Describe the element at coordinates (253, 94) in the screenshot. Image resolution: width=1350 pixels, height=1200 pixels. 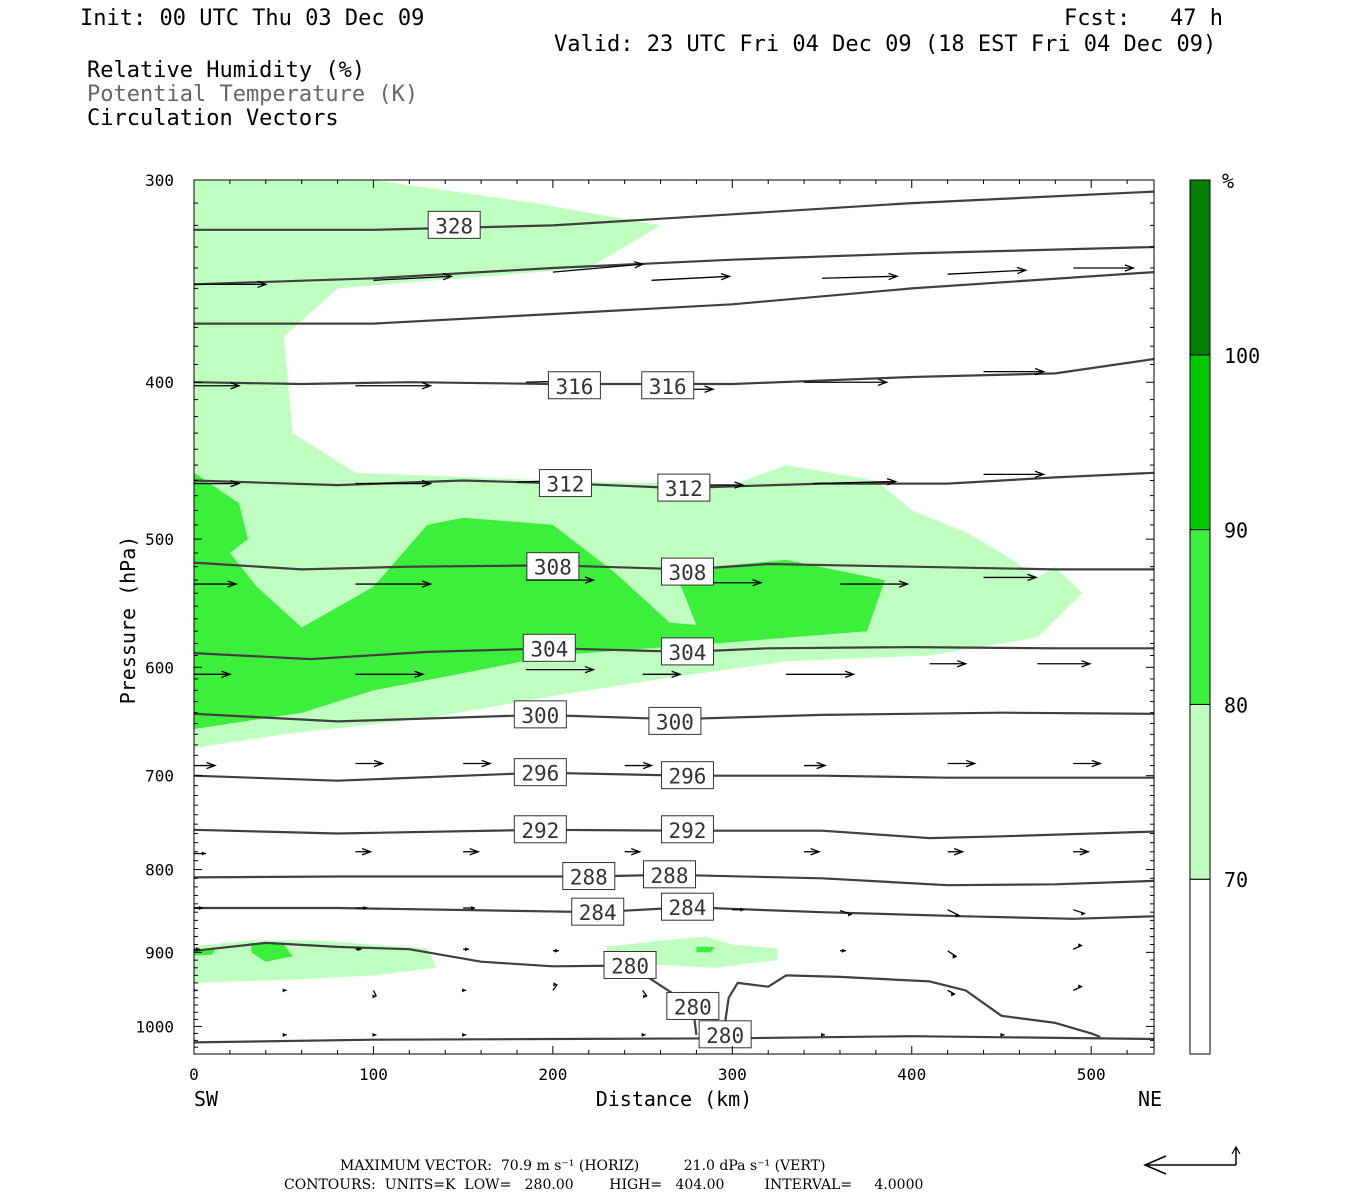
I see `field-theta: Potential Temperature (K)` at that location.